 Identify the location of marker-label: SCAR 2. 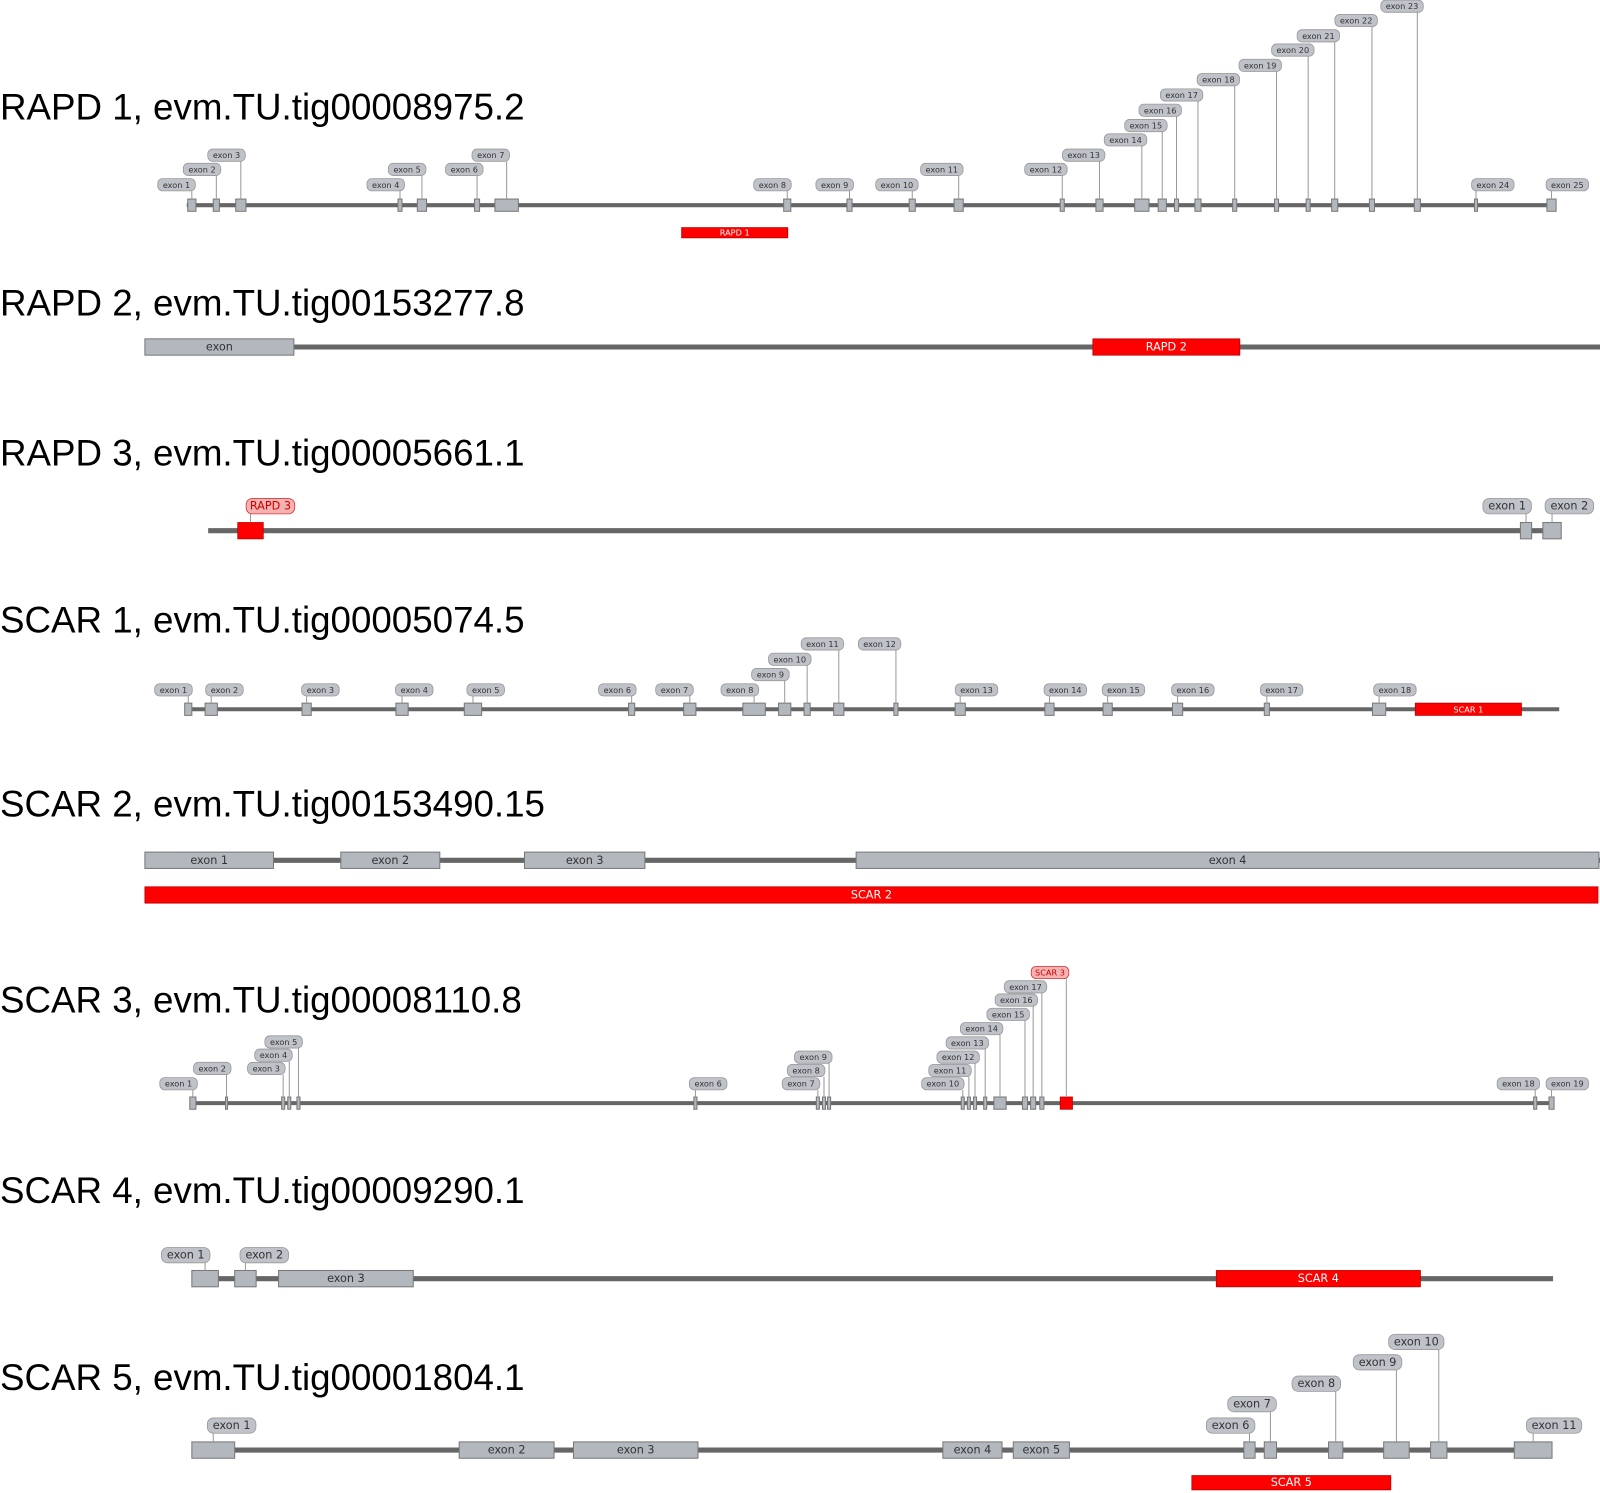
(871, 894).